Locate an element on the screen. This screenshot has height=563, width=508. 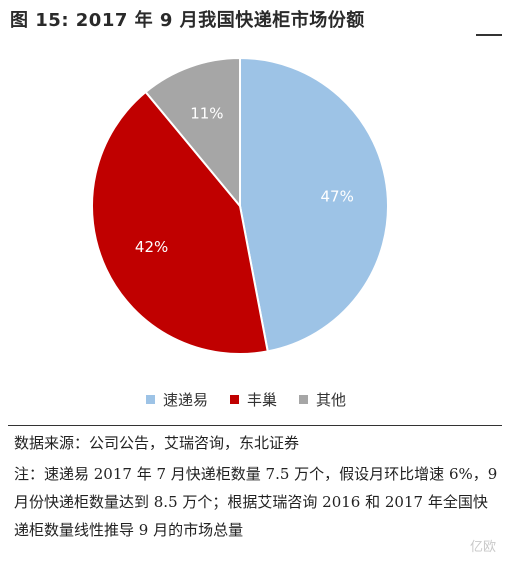
top-rule is located at coordinates (489, 35).